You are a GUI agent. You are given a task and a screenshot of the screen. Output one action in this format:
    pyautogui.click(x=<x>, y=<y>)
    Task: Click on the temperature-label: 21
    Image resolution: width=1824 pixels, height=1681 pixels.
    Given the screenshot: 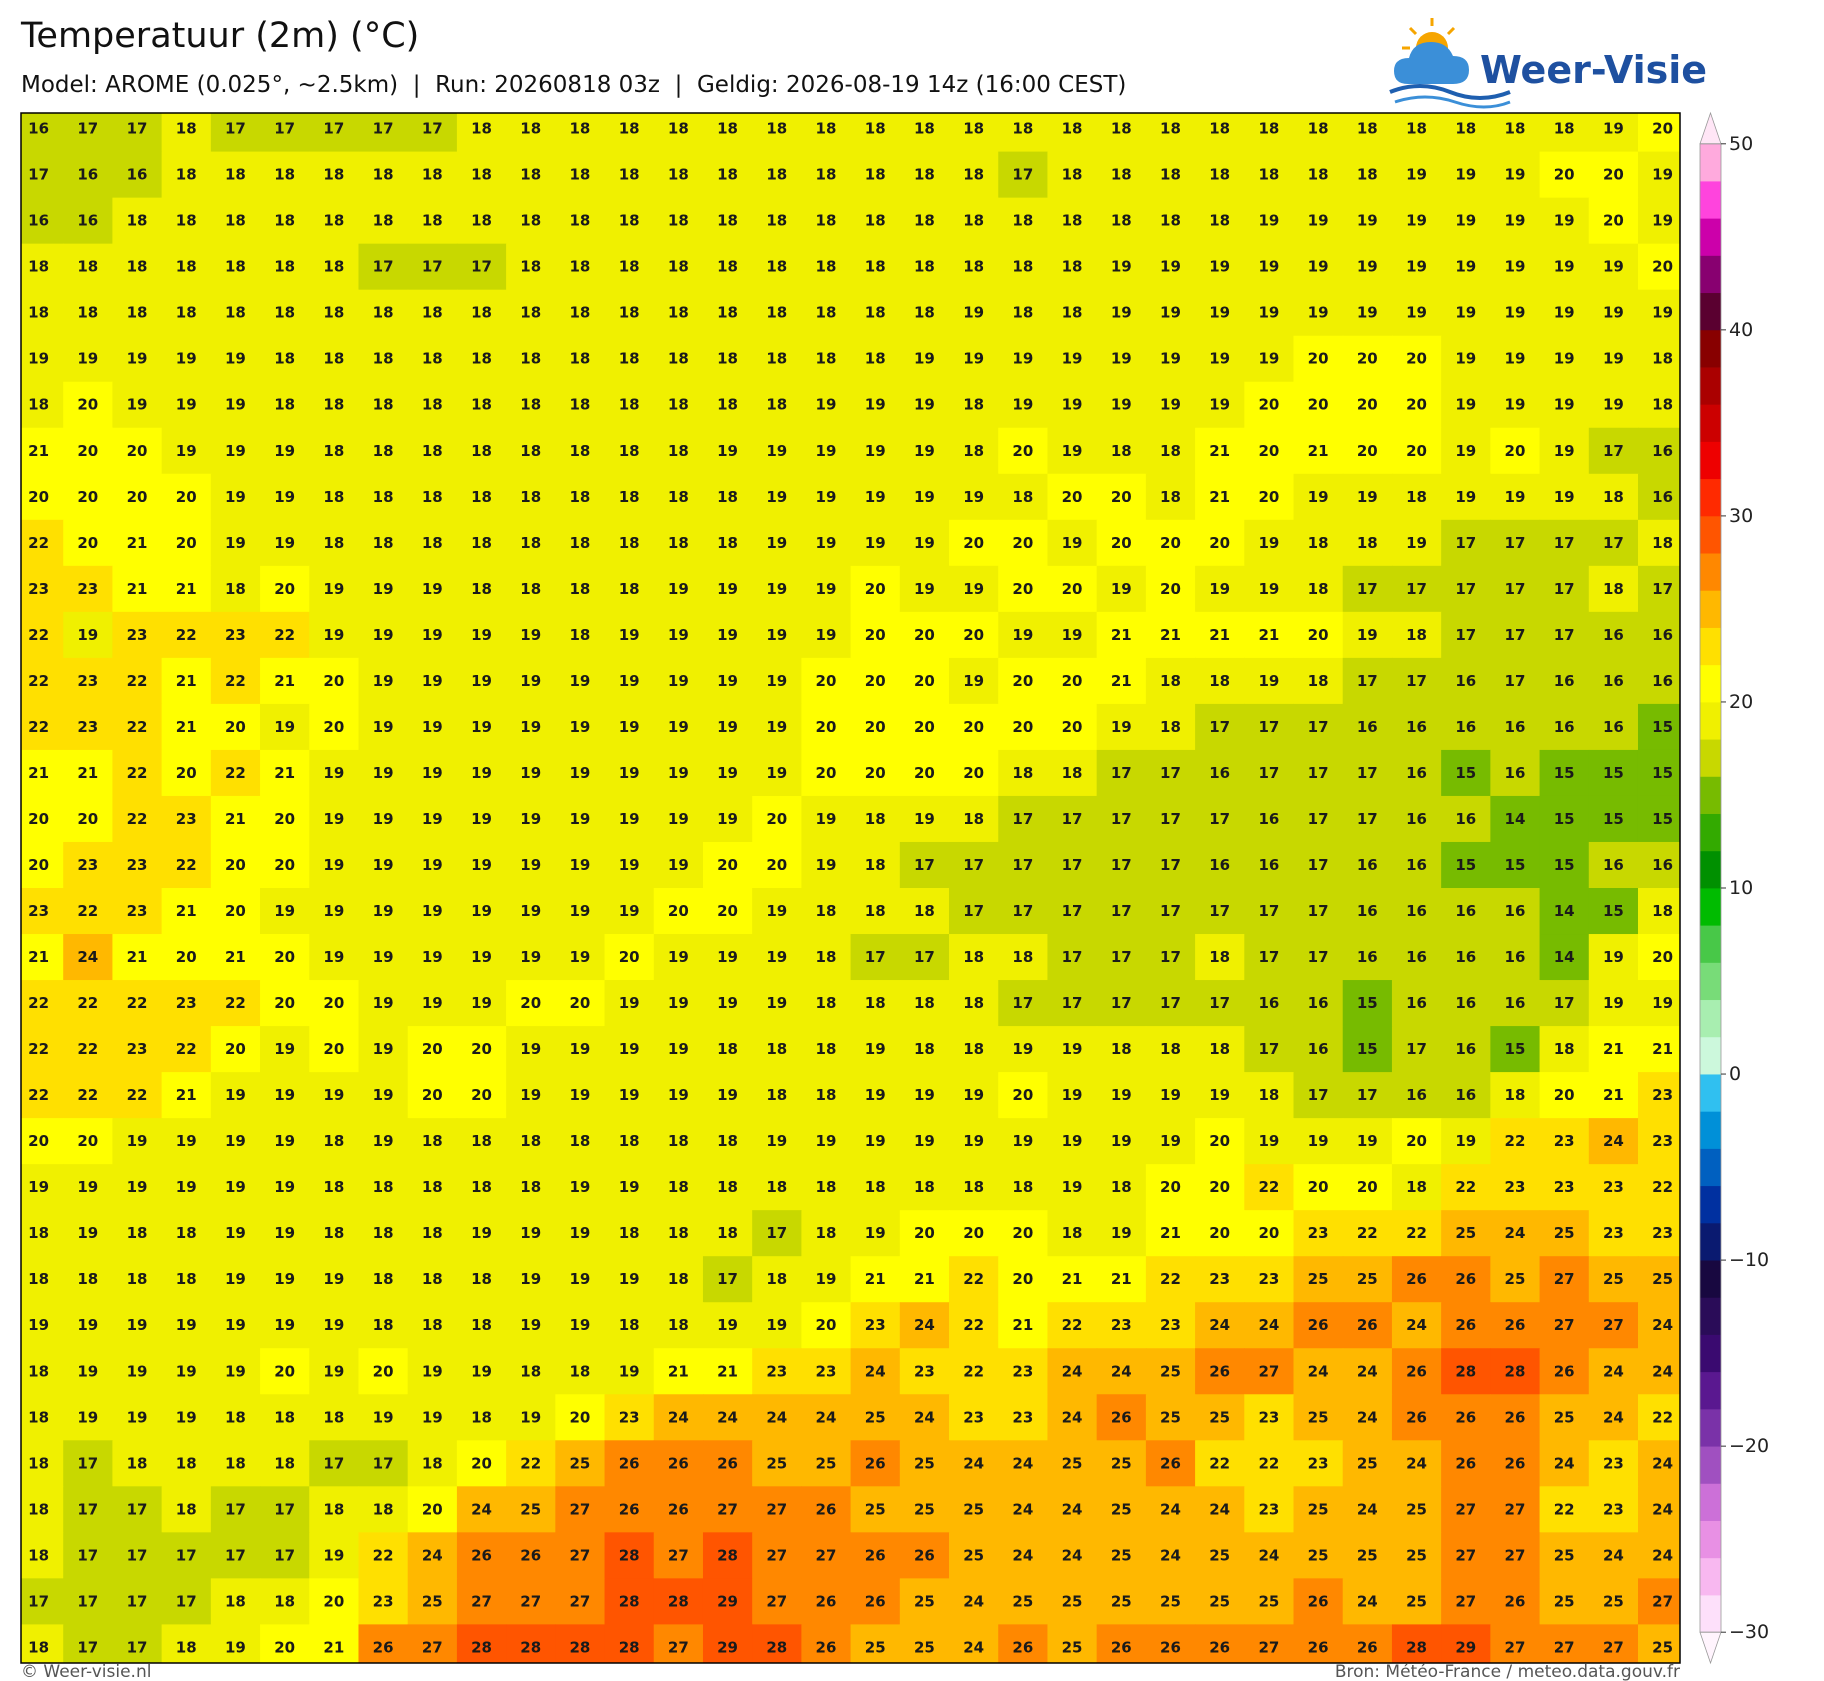 What is the action you would take?
    pyautogui.click(x=137, y=543)
    